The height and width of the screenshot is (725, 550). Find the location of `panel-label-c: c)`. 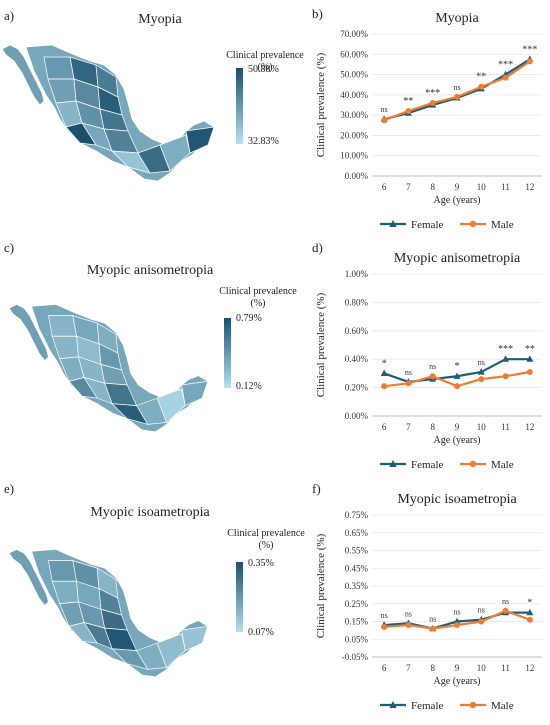

panel-label-c: c) is located at coordinates (9, 247).